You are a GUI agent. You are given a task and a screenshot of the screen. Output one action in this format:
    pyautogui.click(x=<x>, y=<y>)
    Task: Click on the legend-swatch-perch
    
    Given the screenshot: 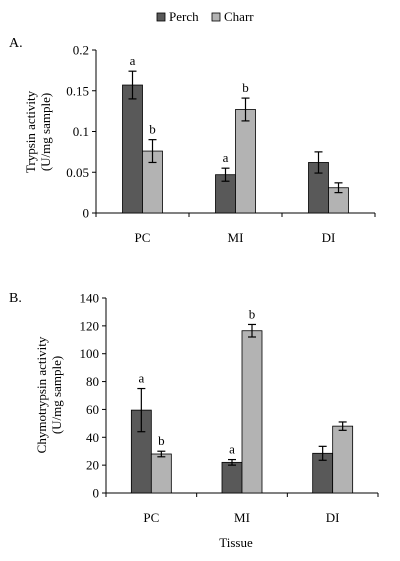 What is the action you would take?
    pyautogui.click(x=161, y=17)
    